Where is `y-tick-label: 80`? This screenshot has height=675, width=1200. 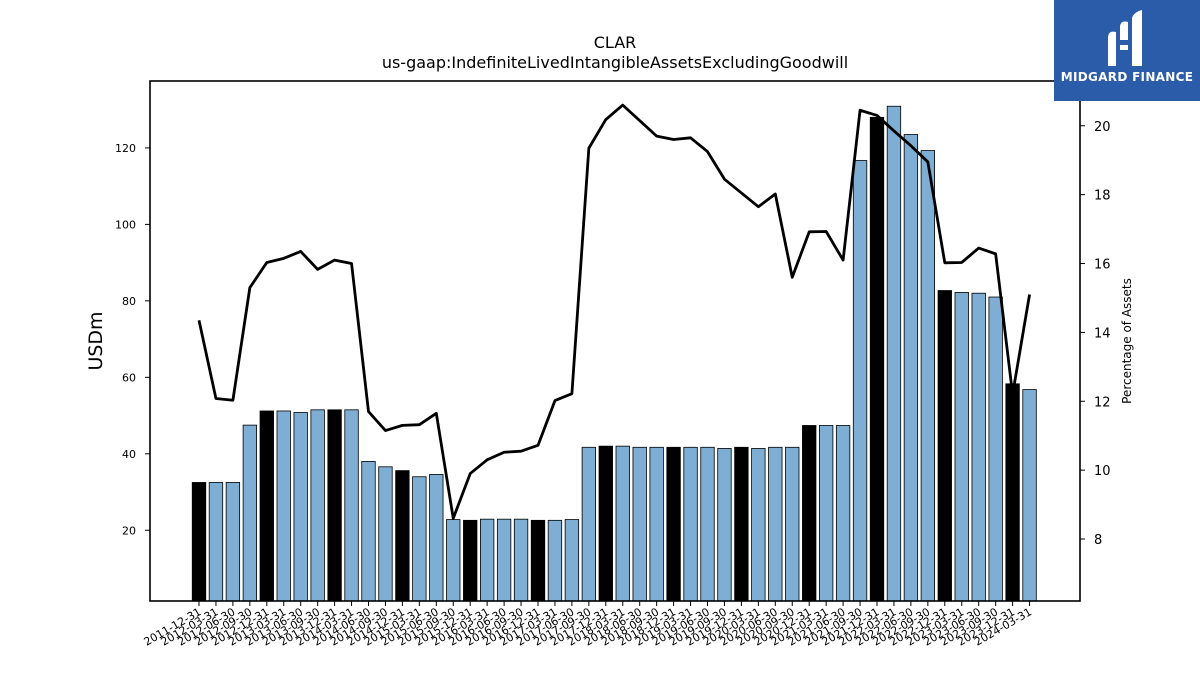
y-tick-label: 80 is located at coordinates (129, 301).